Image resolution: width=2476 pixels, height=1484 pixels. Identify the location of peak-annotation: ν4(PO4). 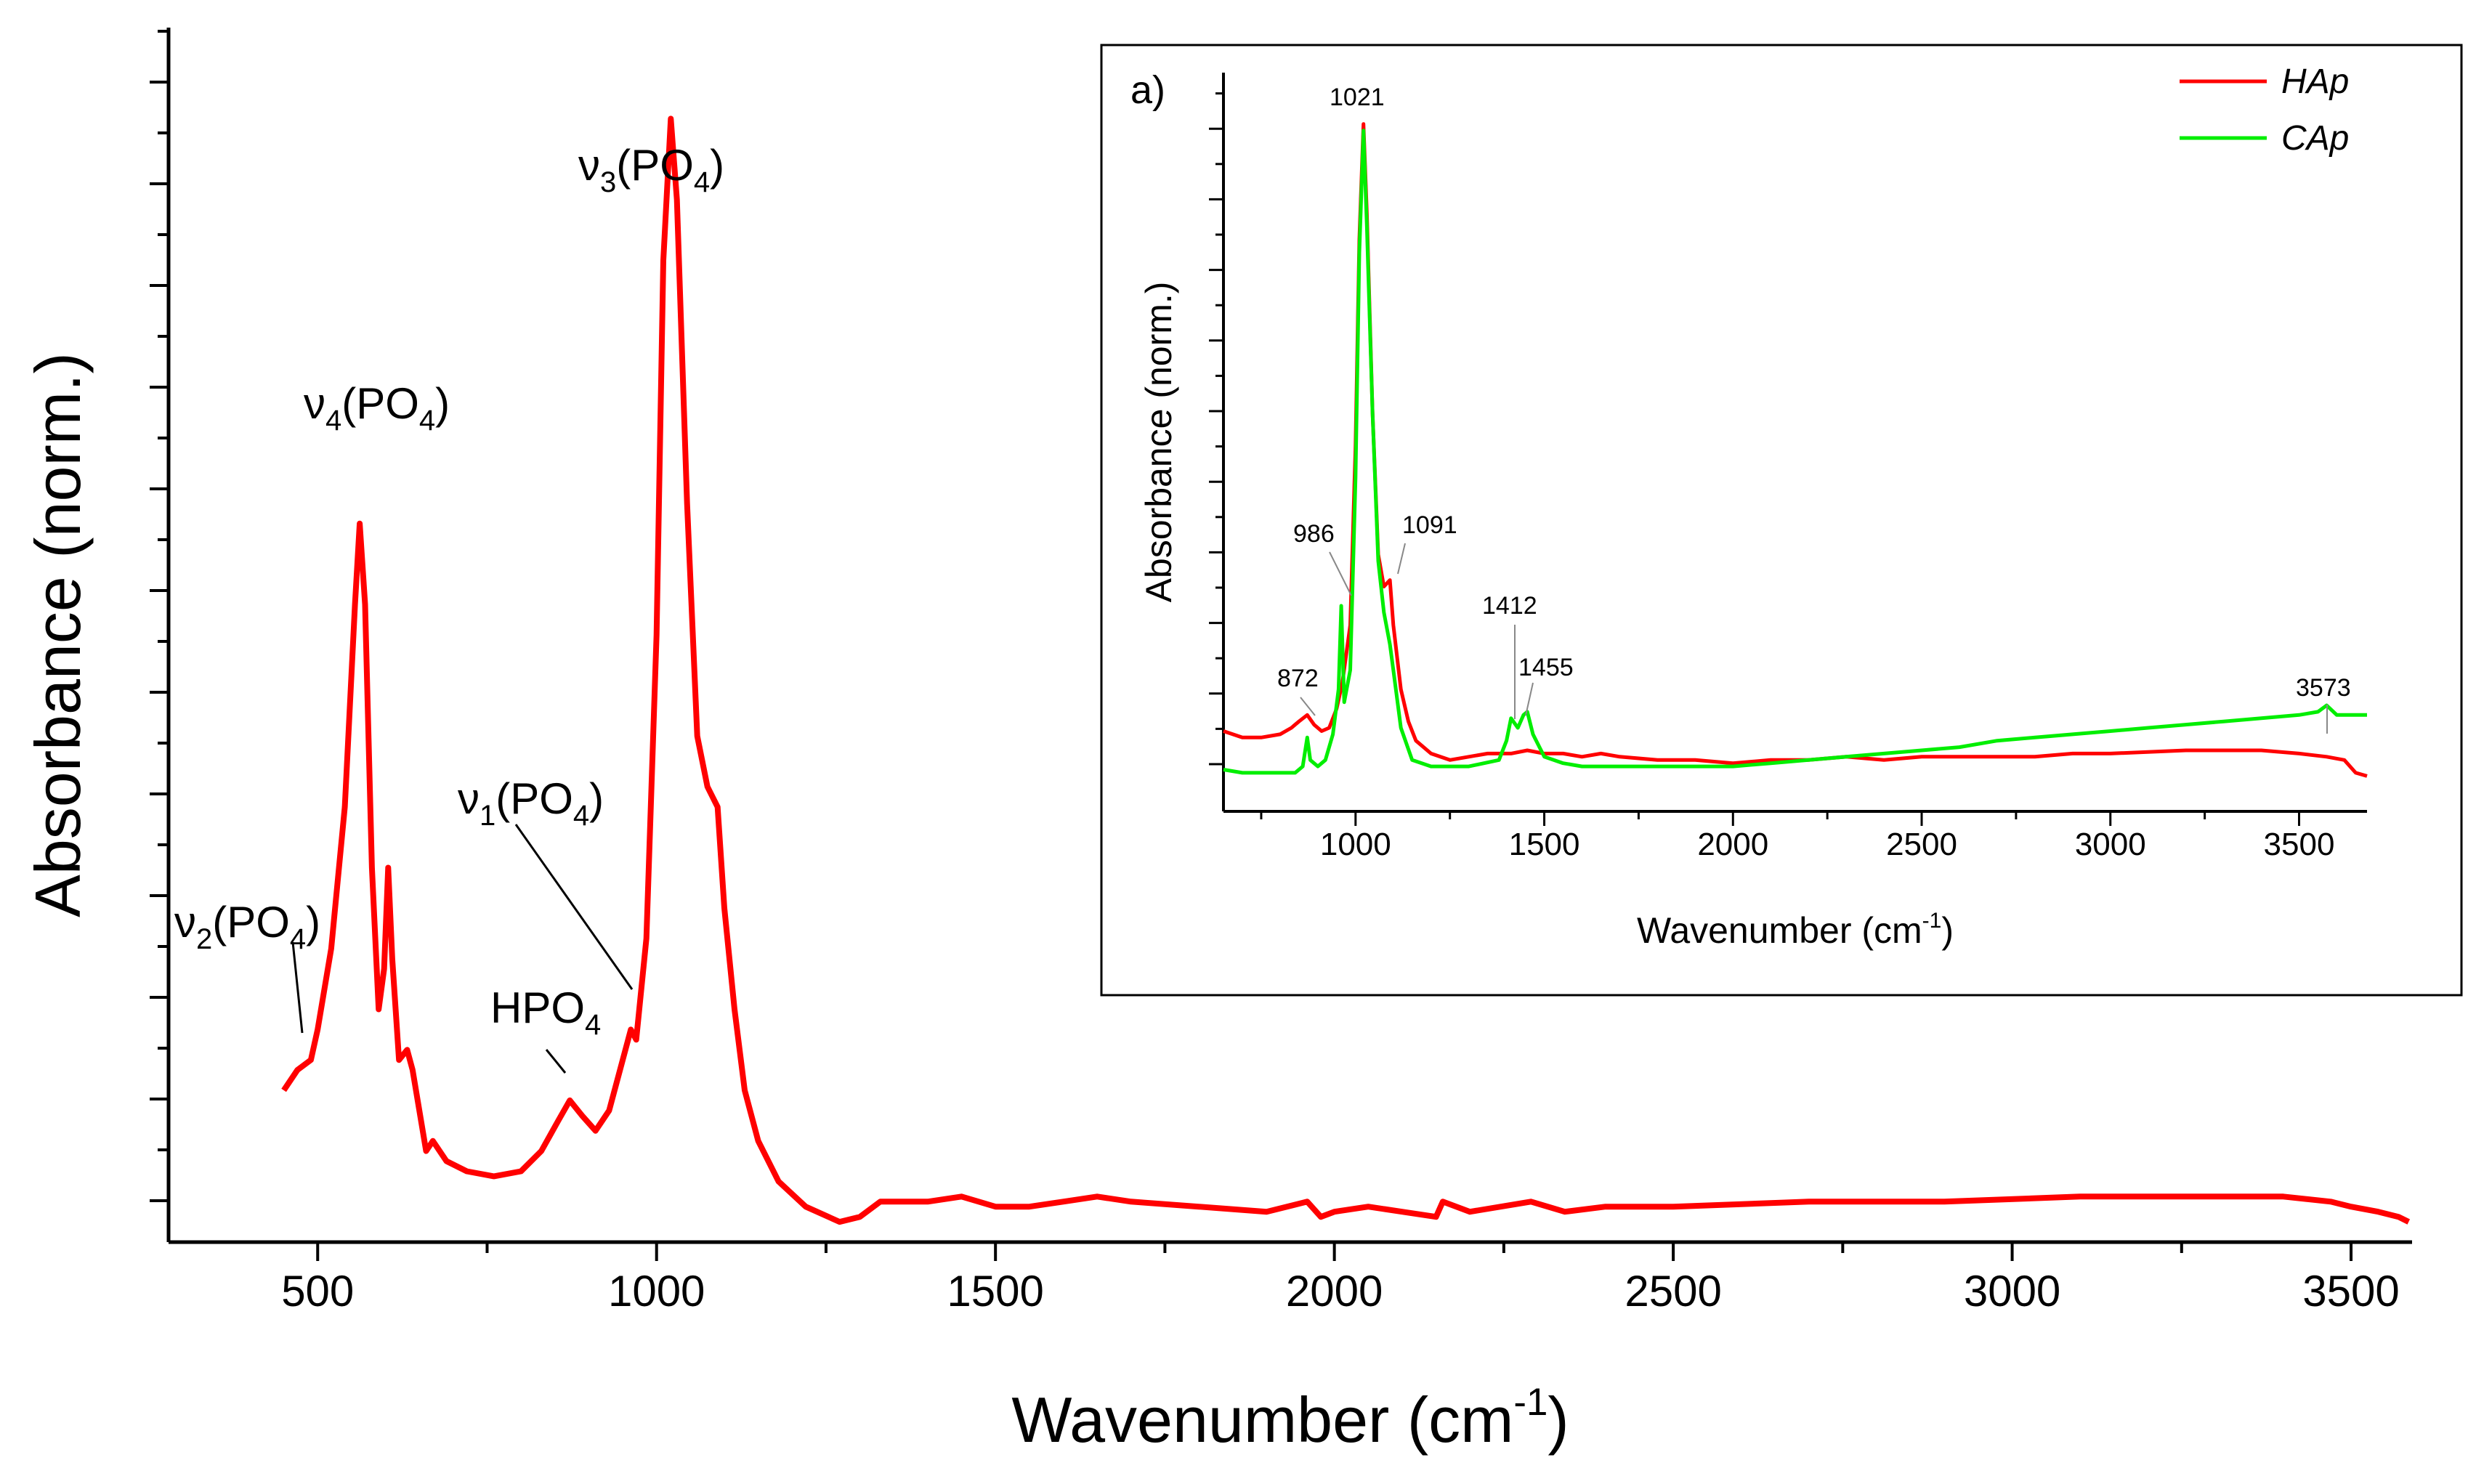
(377, 408).